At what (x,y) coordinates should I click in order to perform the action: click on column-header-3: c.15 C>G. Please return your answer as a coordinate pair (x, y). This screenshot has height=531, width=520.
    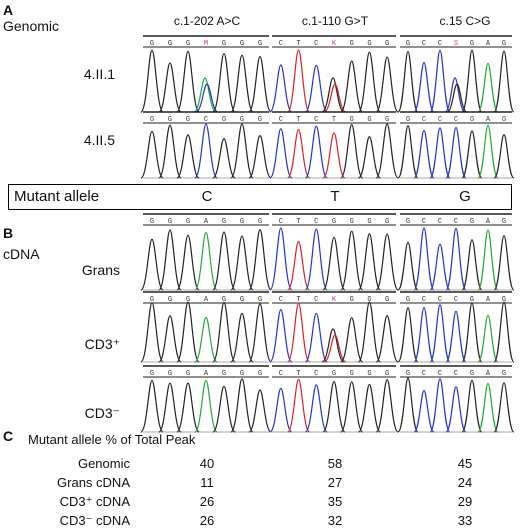
    Looking at the image, I should click on (465, 21).